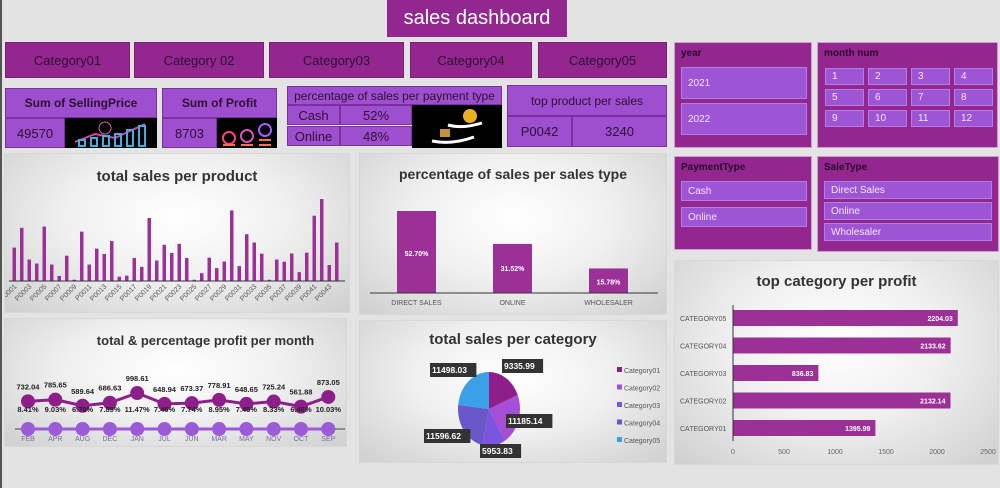  I want to click on sale-type-slicer-label: SaleType, so click(846, 167).